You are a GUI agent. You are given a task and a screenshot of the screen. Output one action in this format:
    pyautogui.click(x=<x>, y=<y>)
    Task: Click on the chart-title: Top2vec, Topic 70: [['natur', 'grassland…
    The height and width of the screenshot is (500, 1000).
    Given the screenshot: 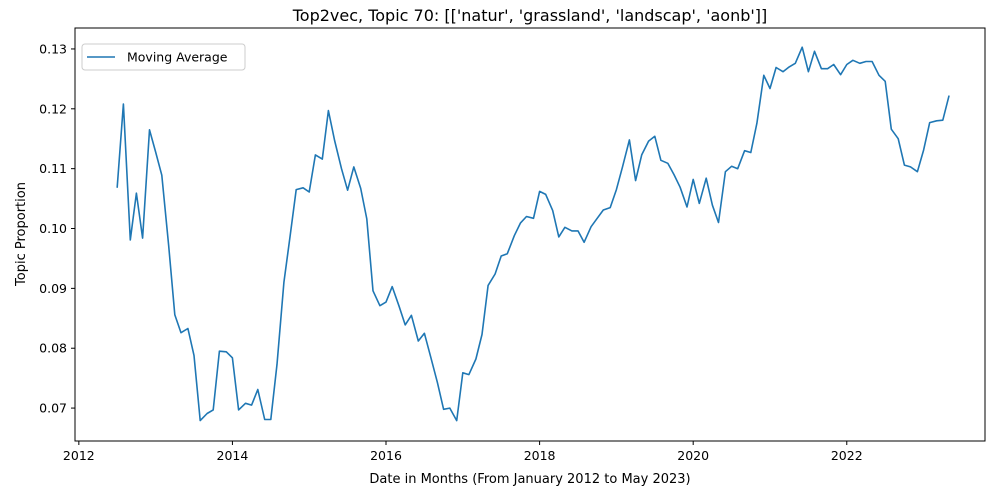 What is the action you would take?
    pyautogui.click(x=530, y=15)
    